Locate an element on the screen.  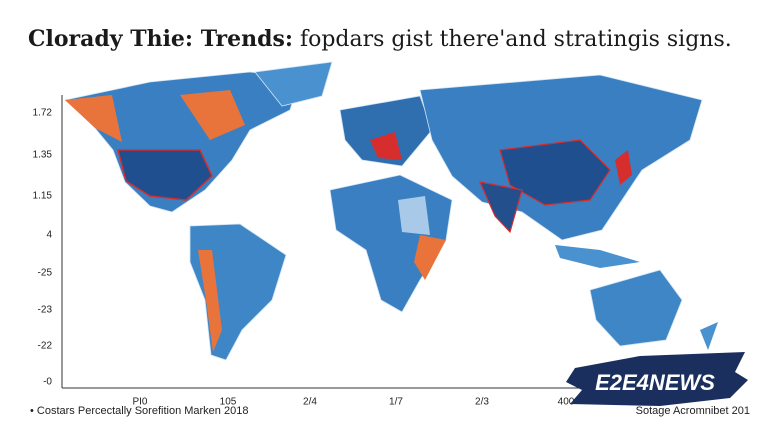
logo: E2E4NEWS is located at coordinates (657, 379).